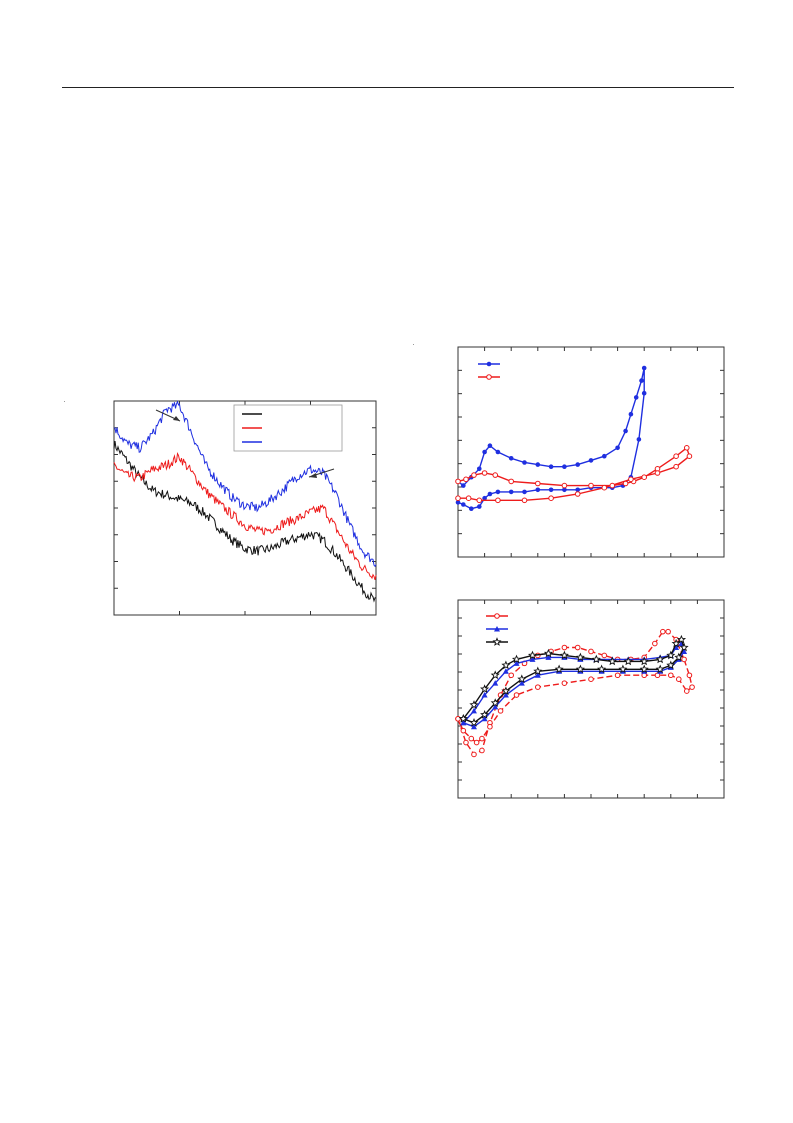  I want to click on cv-chart-top, so click(590, 452).